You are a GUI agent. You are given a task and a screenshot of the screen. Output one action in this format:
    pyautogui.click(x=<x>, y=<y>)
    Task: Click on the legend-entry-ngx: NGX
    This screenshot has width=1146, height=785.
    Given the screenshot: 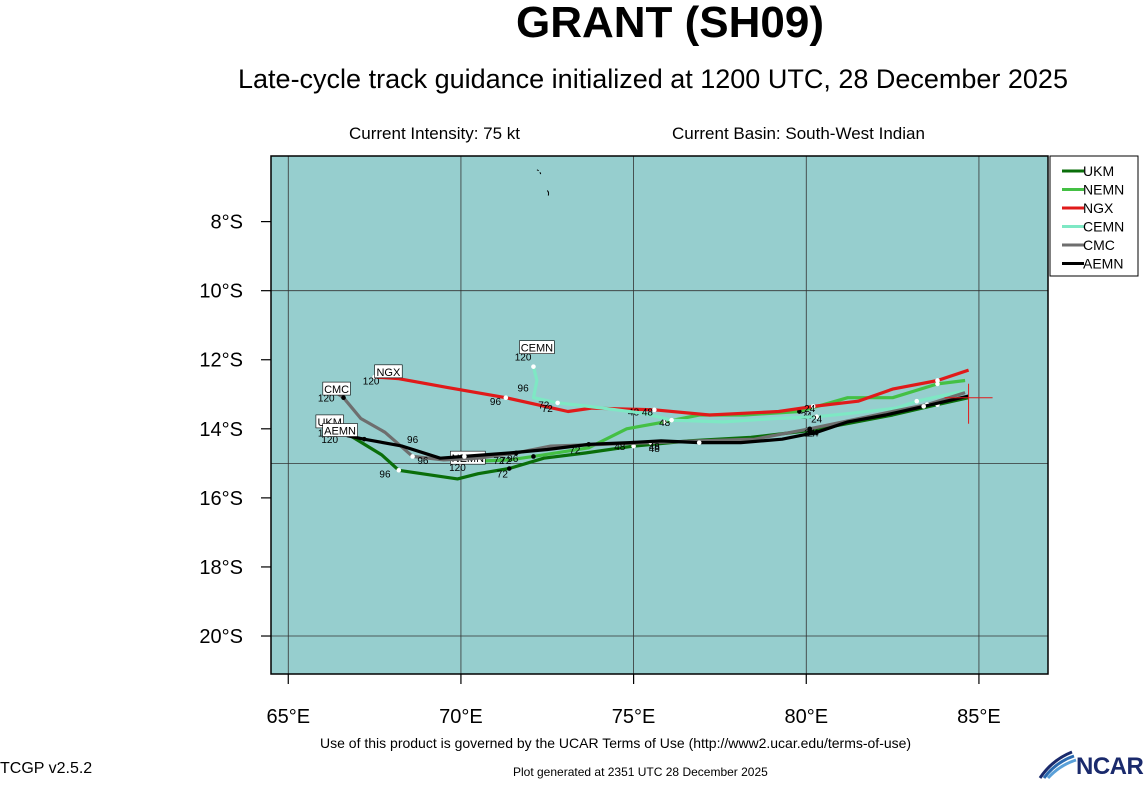 What is the action you would take?
    pyautogui.click(x=1098, y=208)
    